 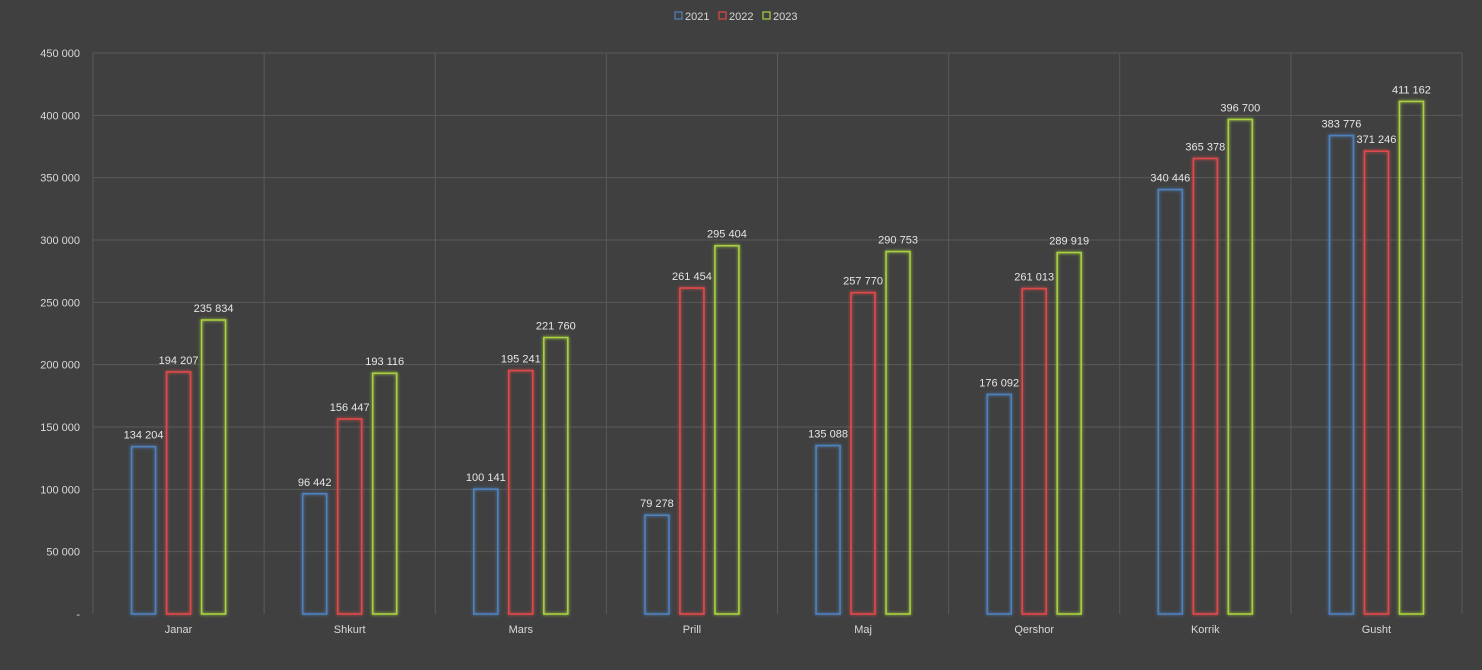 What do you see at coordinates (179, 361) in the screenshot?
I see `data-label: 194 207` at bounding box center [179, 361].